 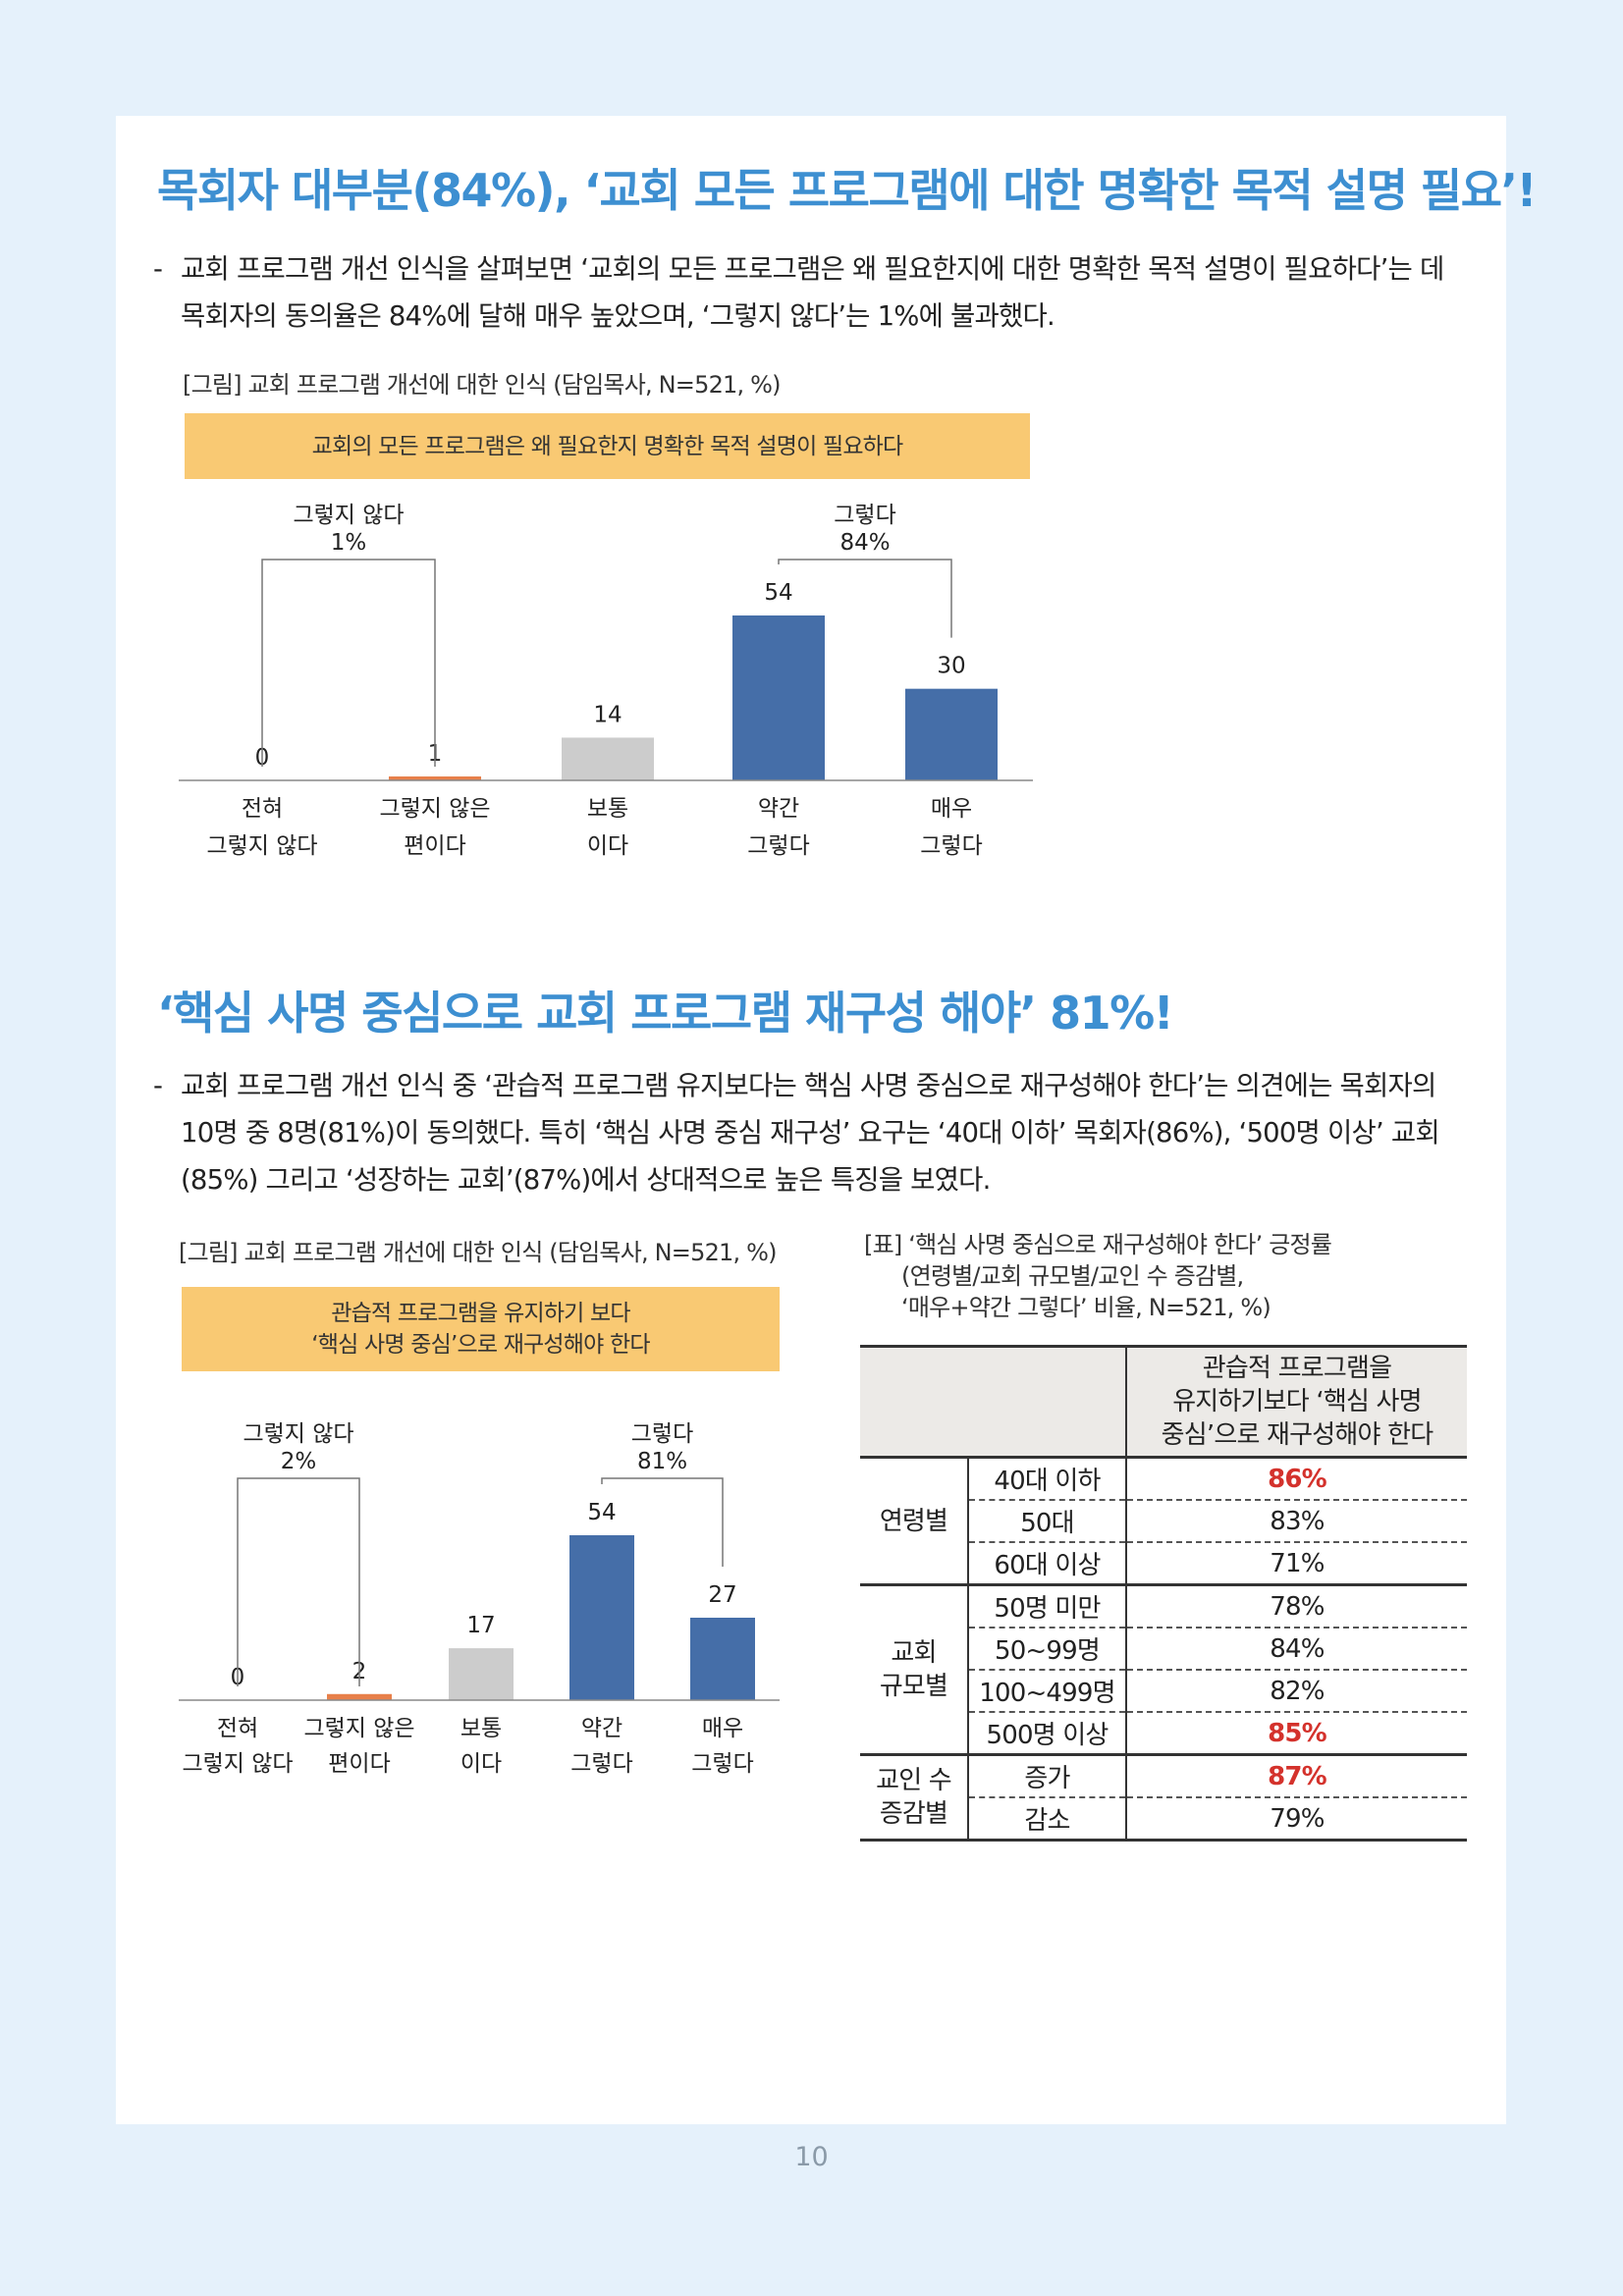 I want to click on table-row: 50대 83%, so click(x=1163, y=1521).